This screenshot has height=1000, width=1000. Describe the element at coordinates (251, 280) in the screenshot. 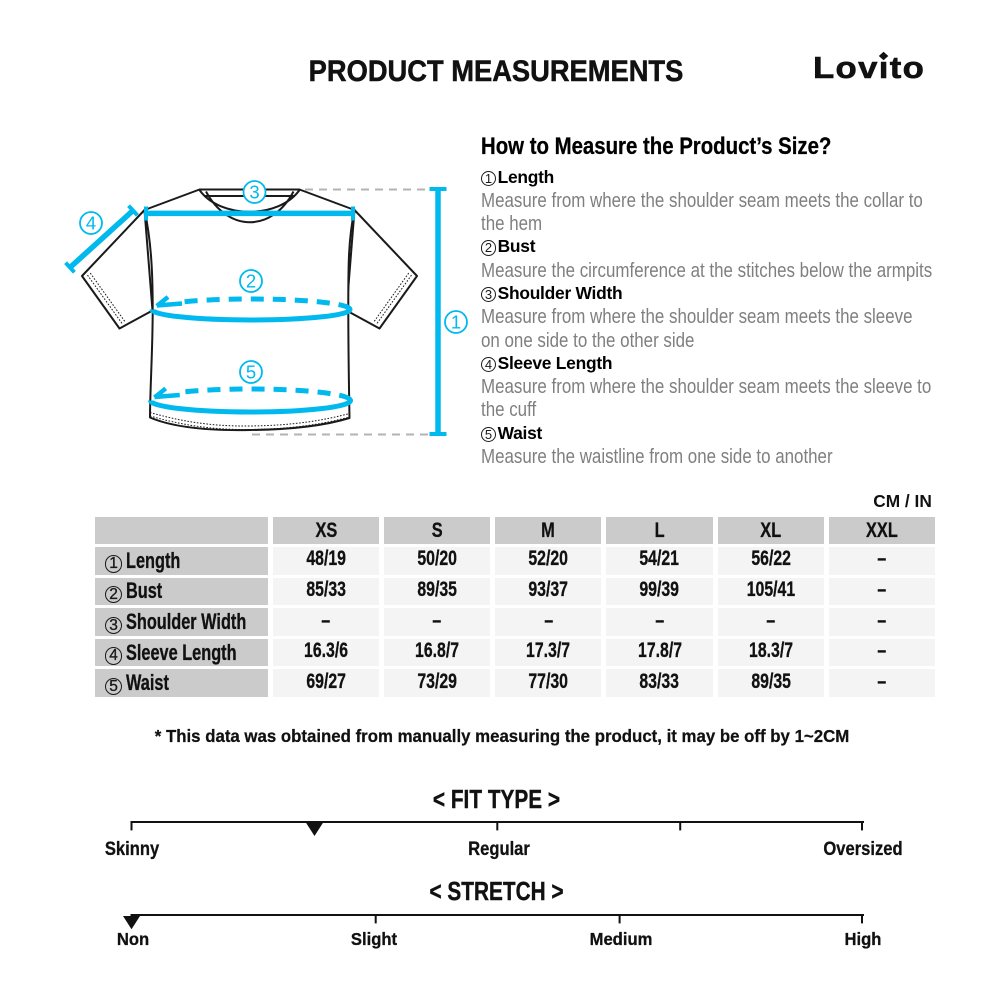

I see `svg-text: 2` at that location.